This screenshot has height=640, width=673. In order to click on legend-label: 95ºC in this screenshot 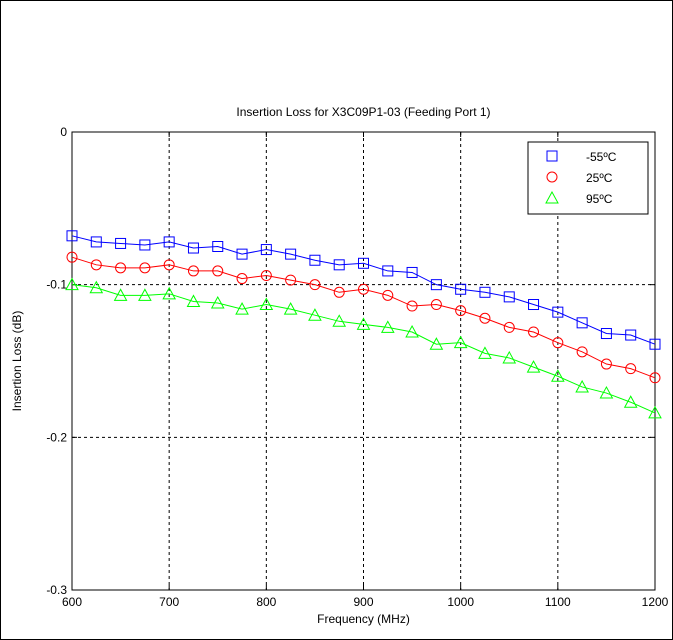, I will do `click(599, 199)`.